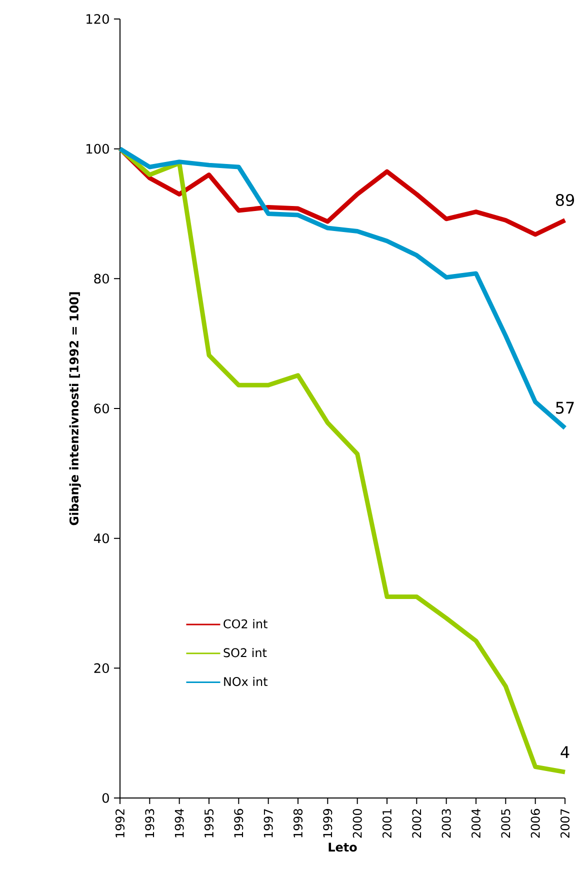 This screenshot has height=894, width=578. What do you see at coordinates (342, 847) in the screenshot?
I see `x-axis-title: Leto` at bounding box center [342, 847].